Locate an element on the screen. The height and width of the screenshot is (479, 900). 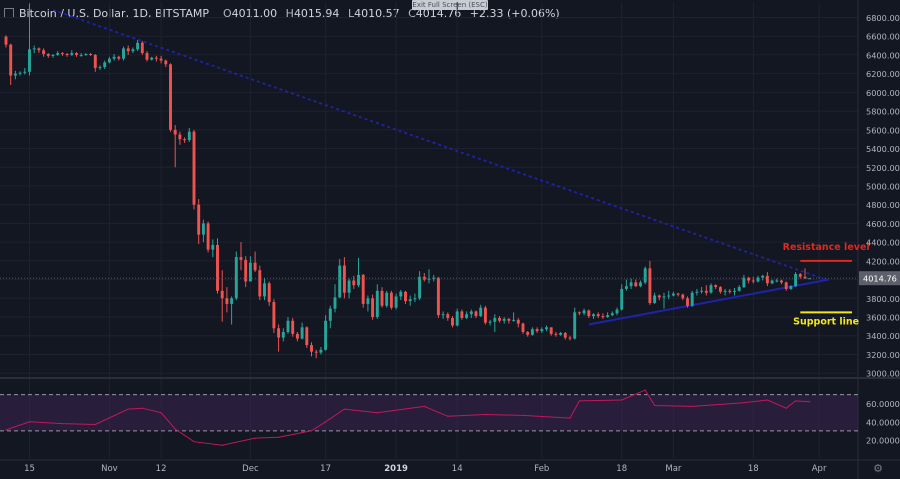
price-tick-label: 5400.00 is located at coordinates (883, 149).